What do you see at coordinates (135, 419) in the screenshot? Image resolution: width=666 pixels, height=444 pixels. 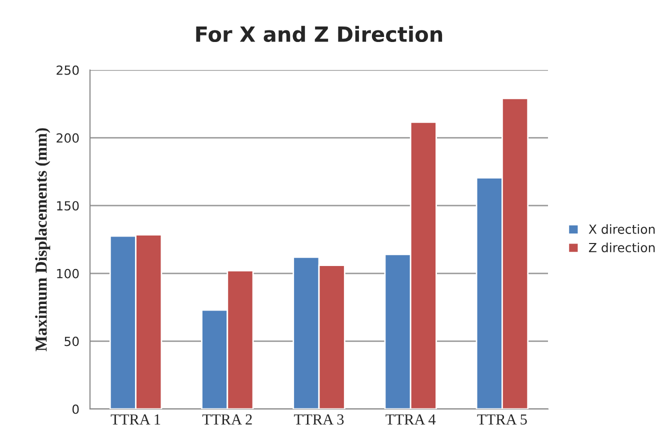 I see `x-tick-label: TTRA 1` at bounding box center [135, 419].